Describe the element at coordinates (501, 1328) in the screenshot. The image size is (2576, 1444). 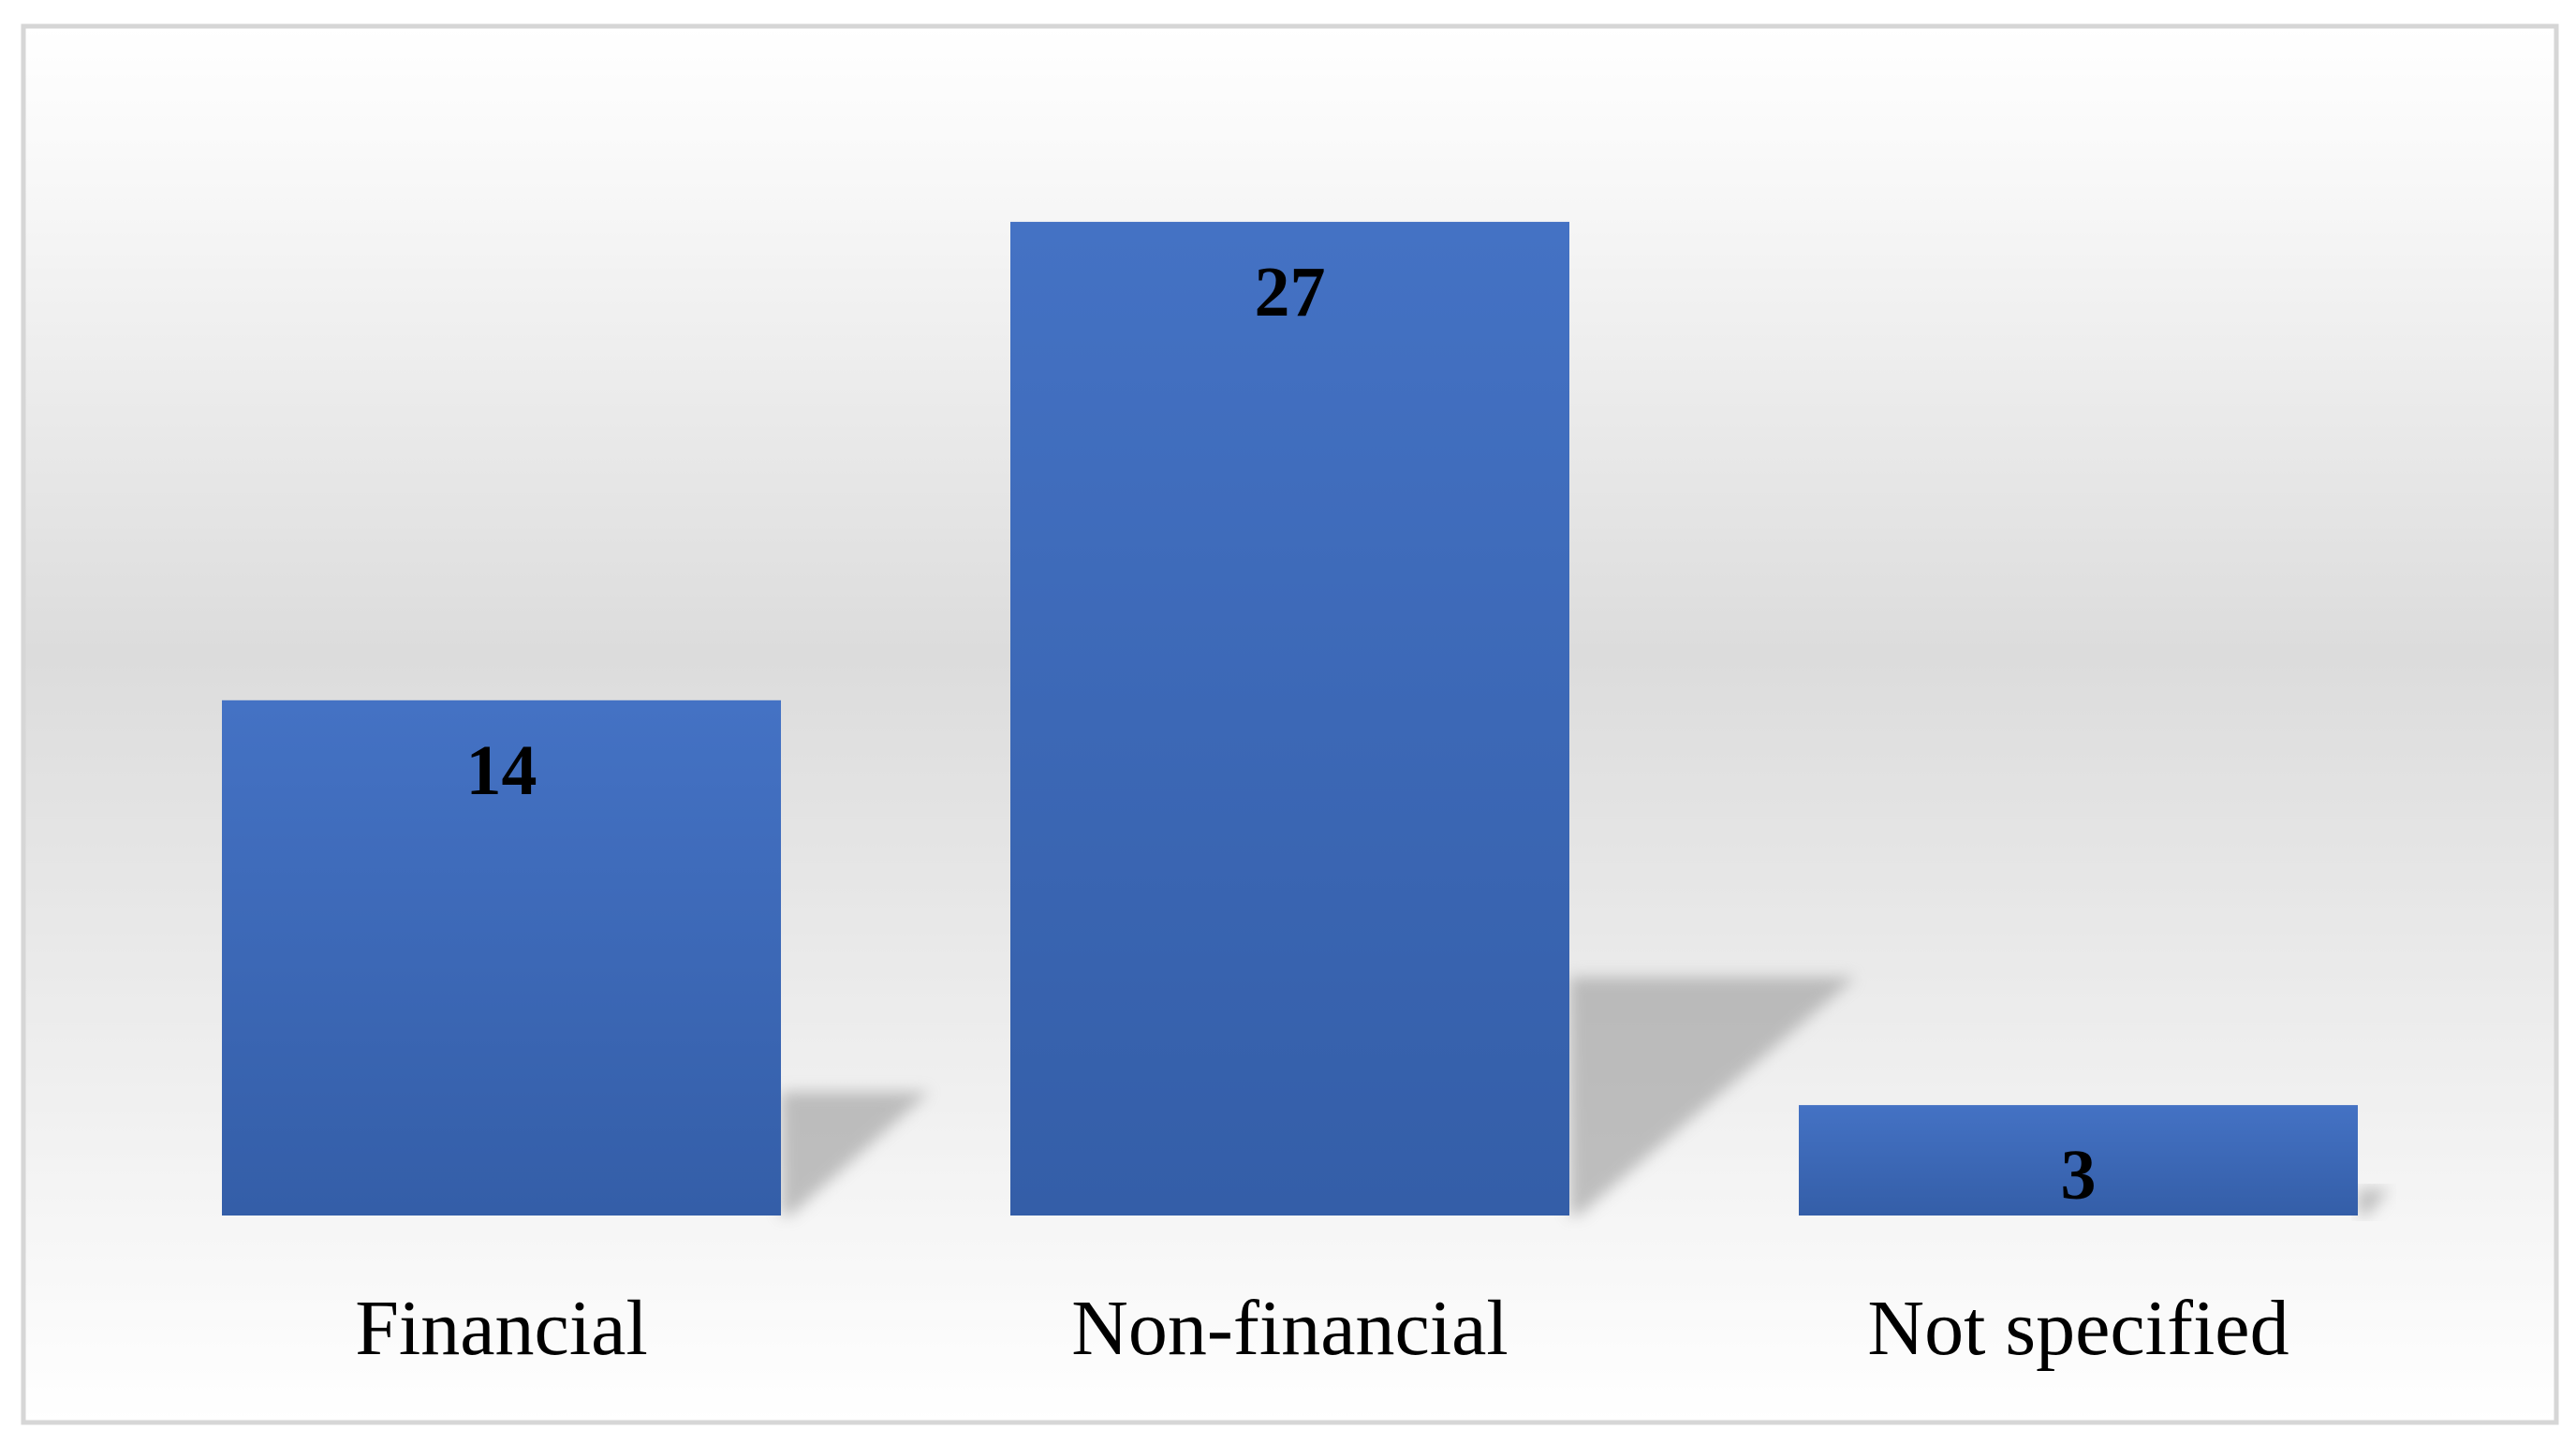
I see `x-tick-label: Financial` at that location.